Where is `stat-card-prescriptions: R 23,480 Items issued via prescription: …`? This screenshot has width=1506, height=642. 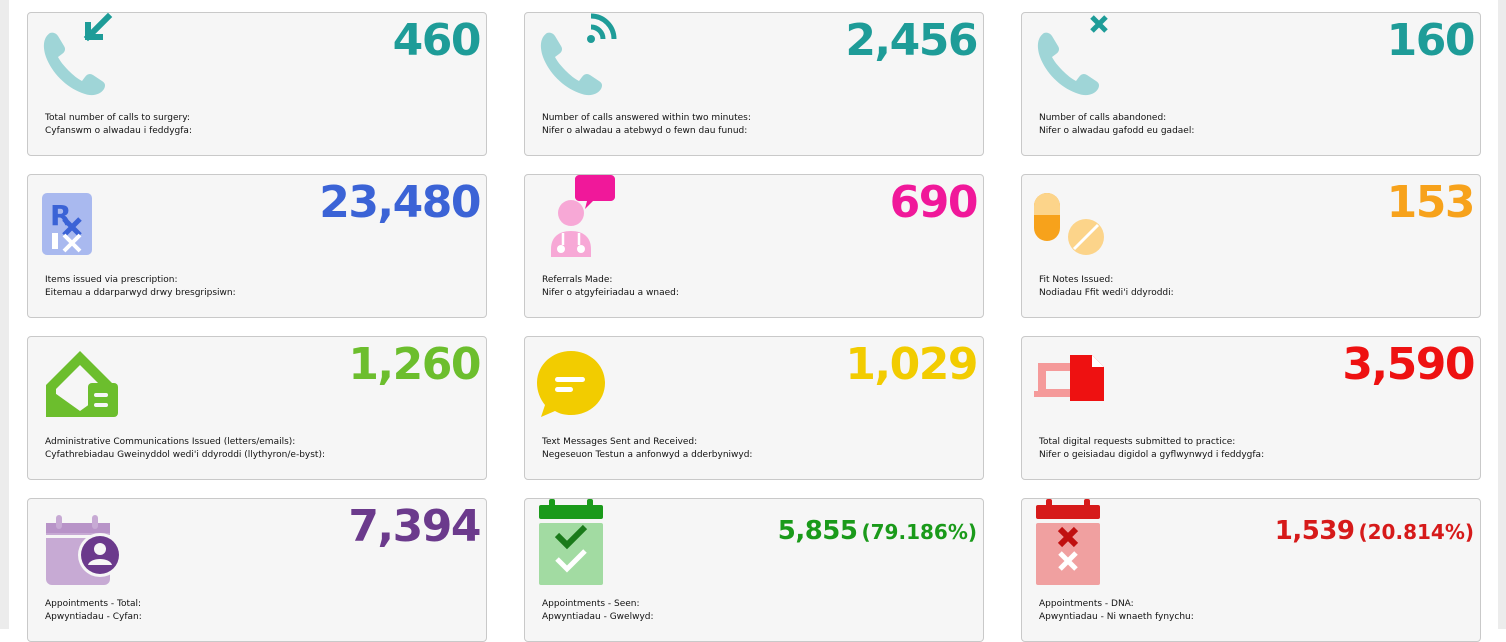 stat-card-prescriptions: R 23,480 Items issued via prescription: … is located at coordinates (257, 246).